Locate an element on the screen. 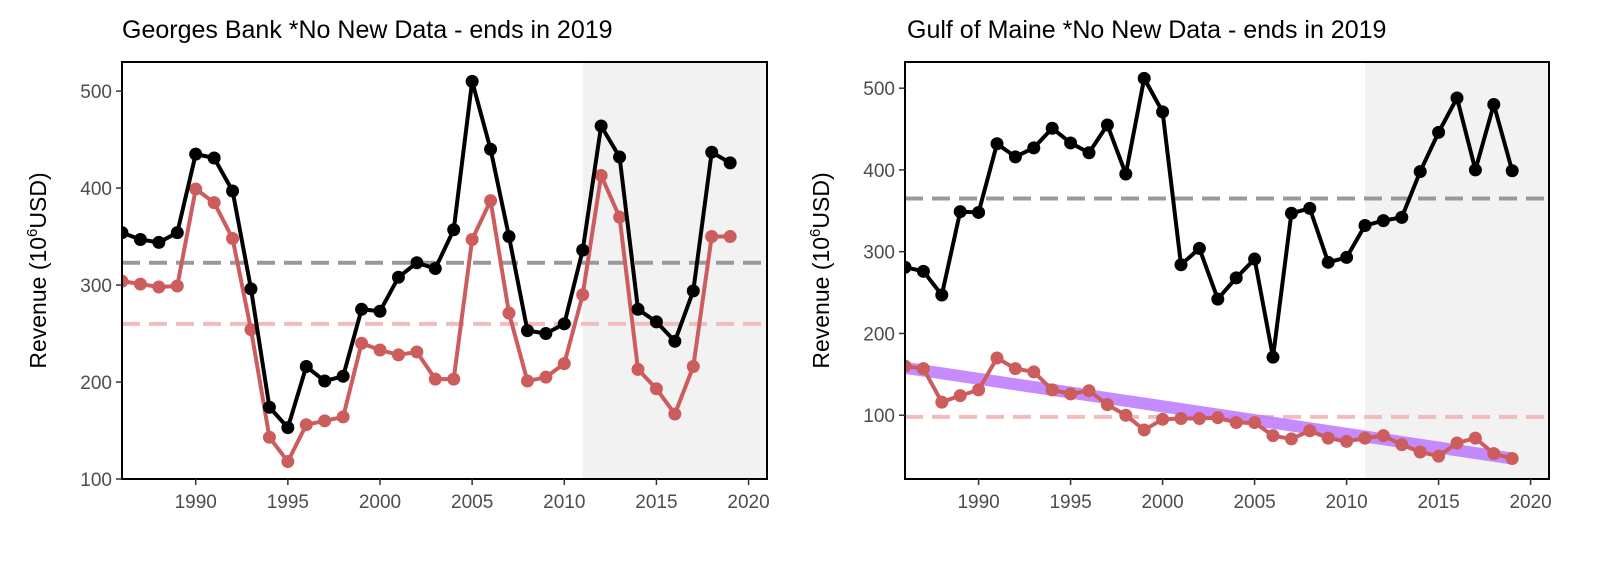 This screenshot has width=1620, height=567. panel-1-y-axis-label-main: Revenue (10 is located at coordinates (38, 303).